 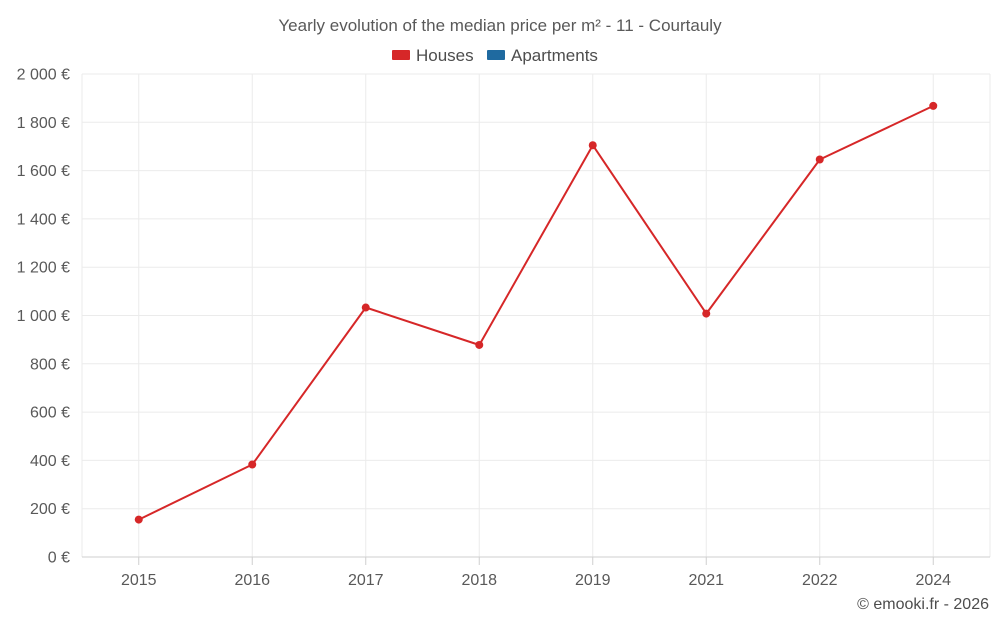 What do you see at coordinates (139, 580) in the screenshot?
I see `x-tick-label: 2015` at bounding box center [139, 580].